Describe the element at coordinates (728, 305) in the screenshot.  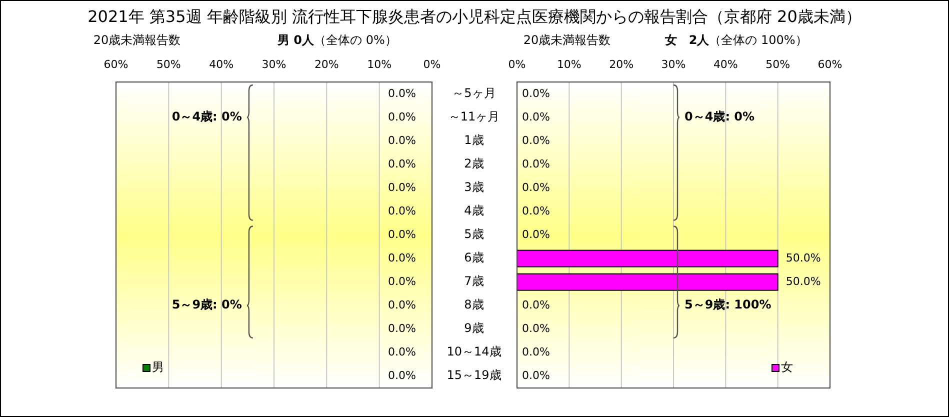
I see `annotation: 5～9歳: 100%` at that location.